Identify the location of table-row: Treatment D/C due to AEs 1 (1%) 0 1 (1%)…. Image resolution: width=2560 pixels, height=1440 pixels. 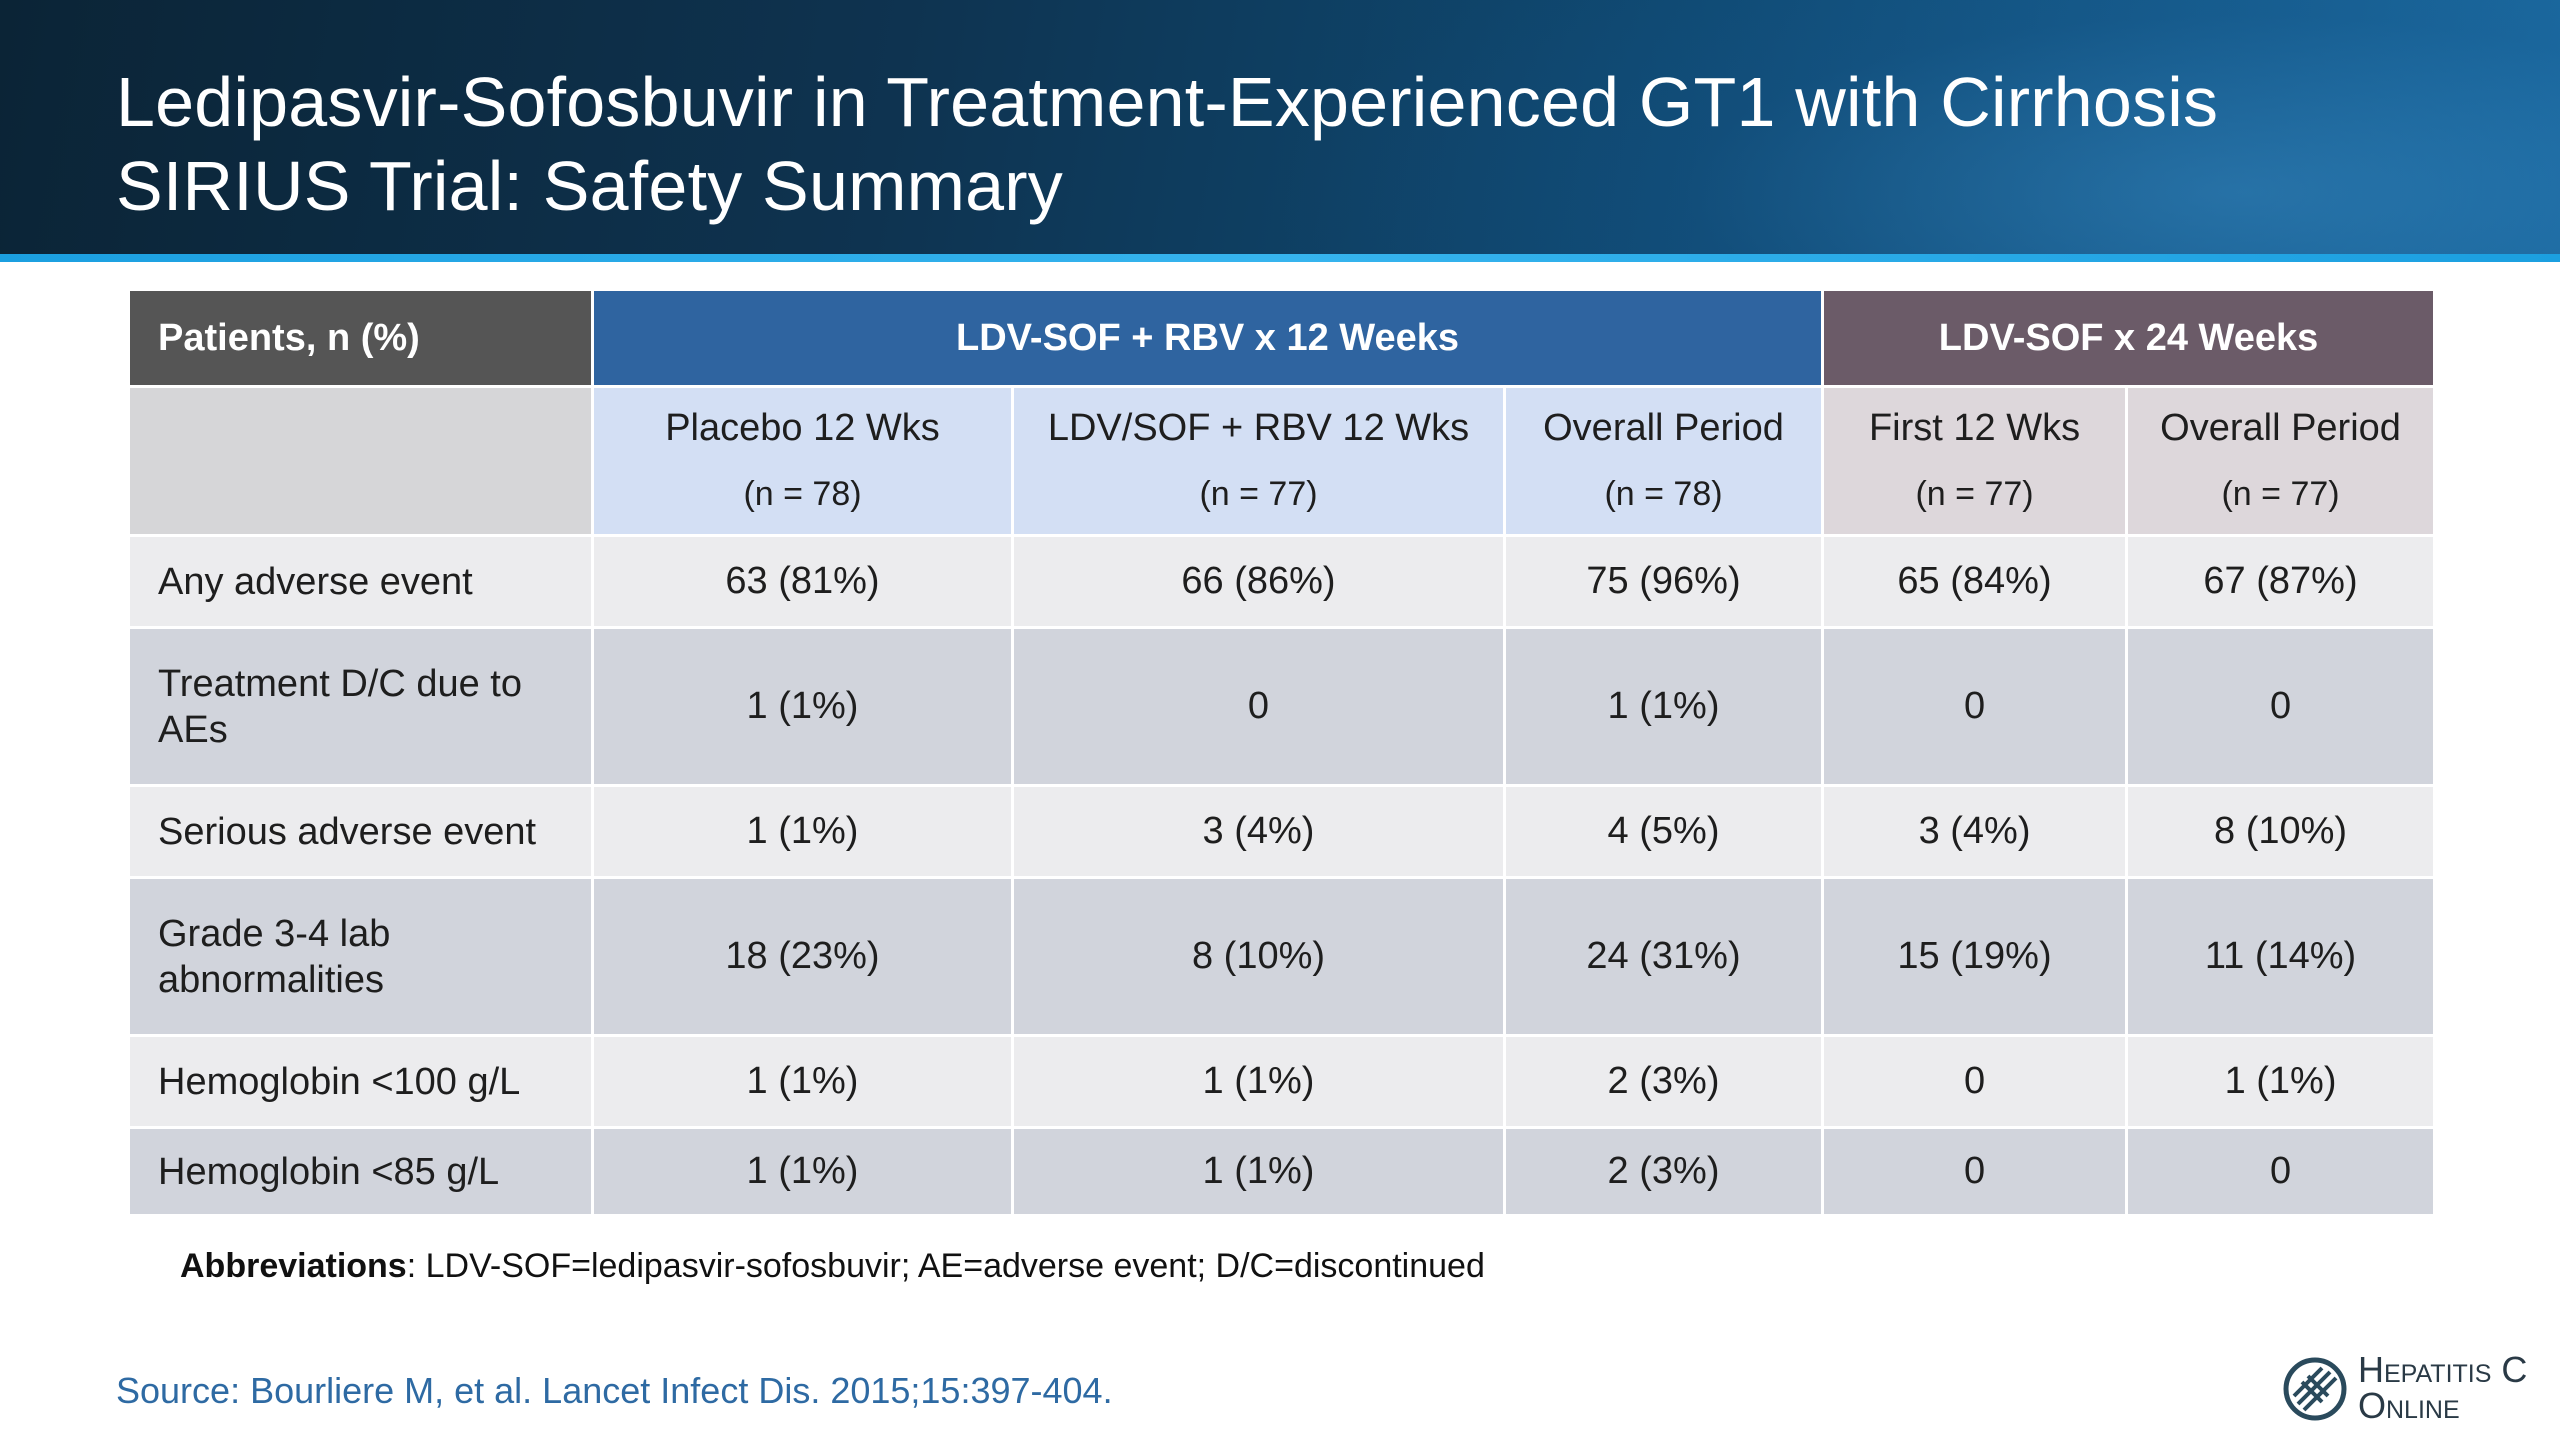
(1282, 706).